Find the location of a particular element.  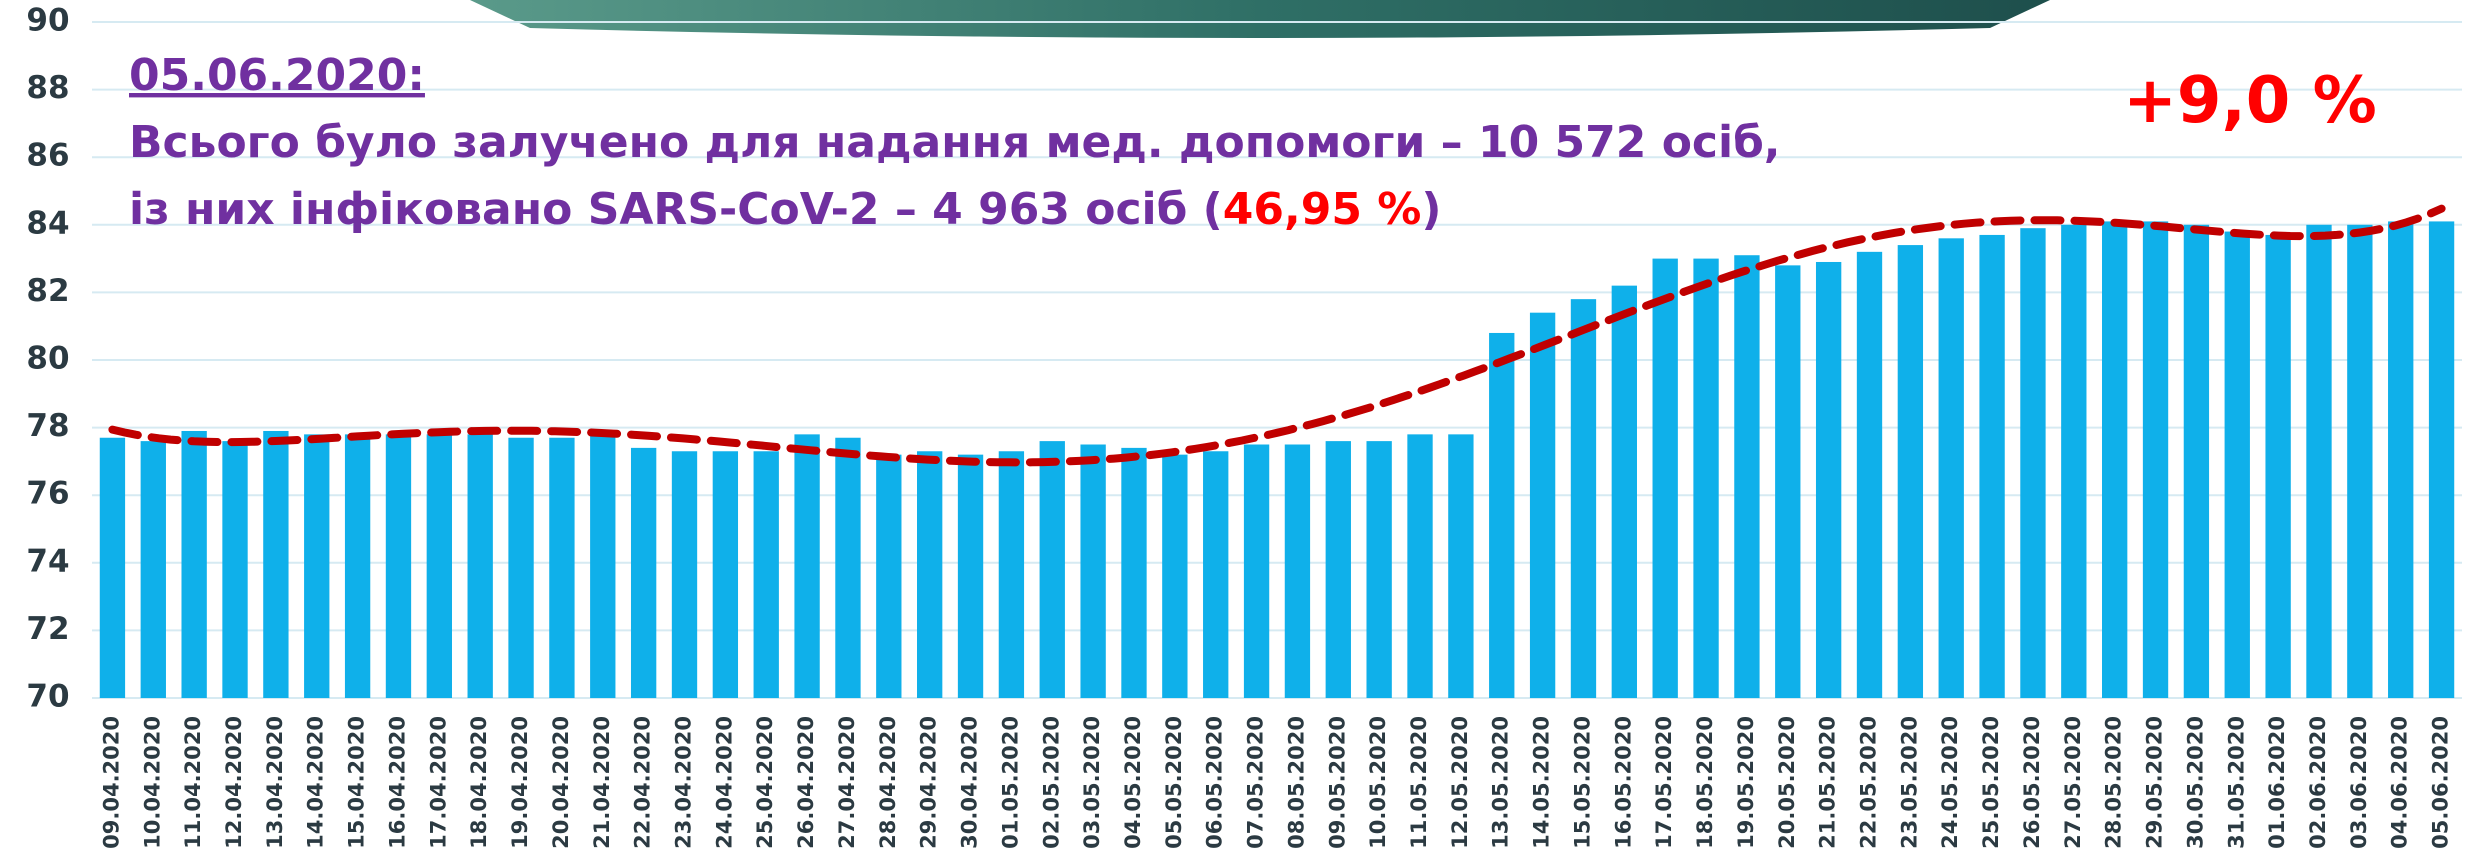

x-tick-label: 12.05.2020 is located at coordinates (1460, 782).